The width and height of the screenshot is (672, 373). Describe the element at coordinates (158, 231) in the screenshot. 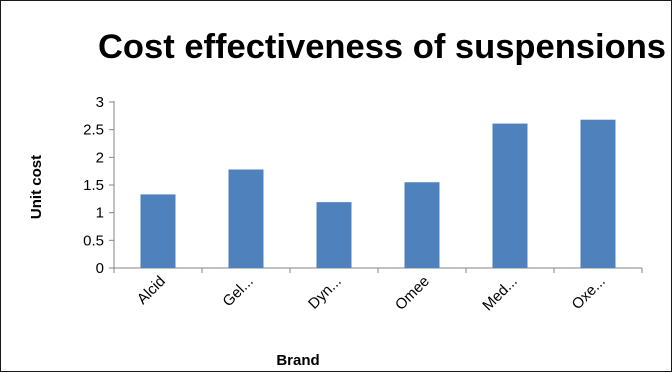

I see `bar-alcid` at that location.